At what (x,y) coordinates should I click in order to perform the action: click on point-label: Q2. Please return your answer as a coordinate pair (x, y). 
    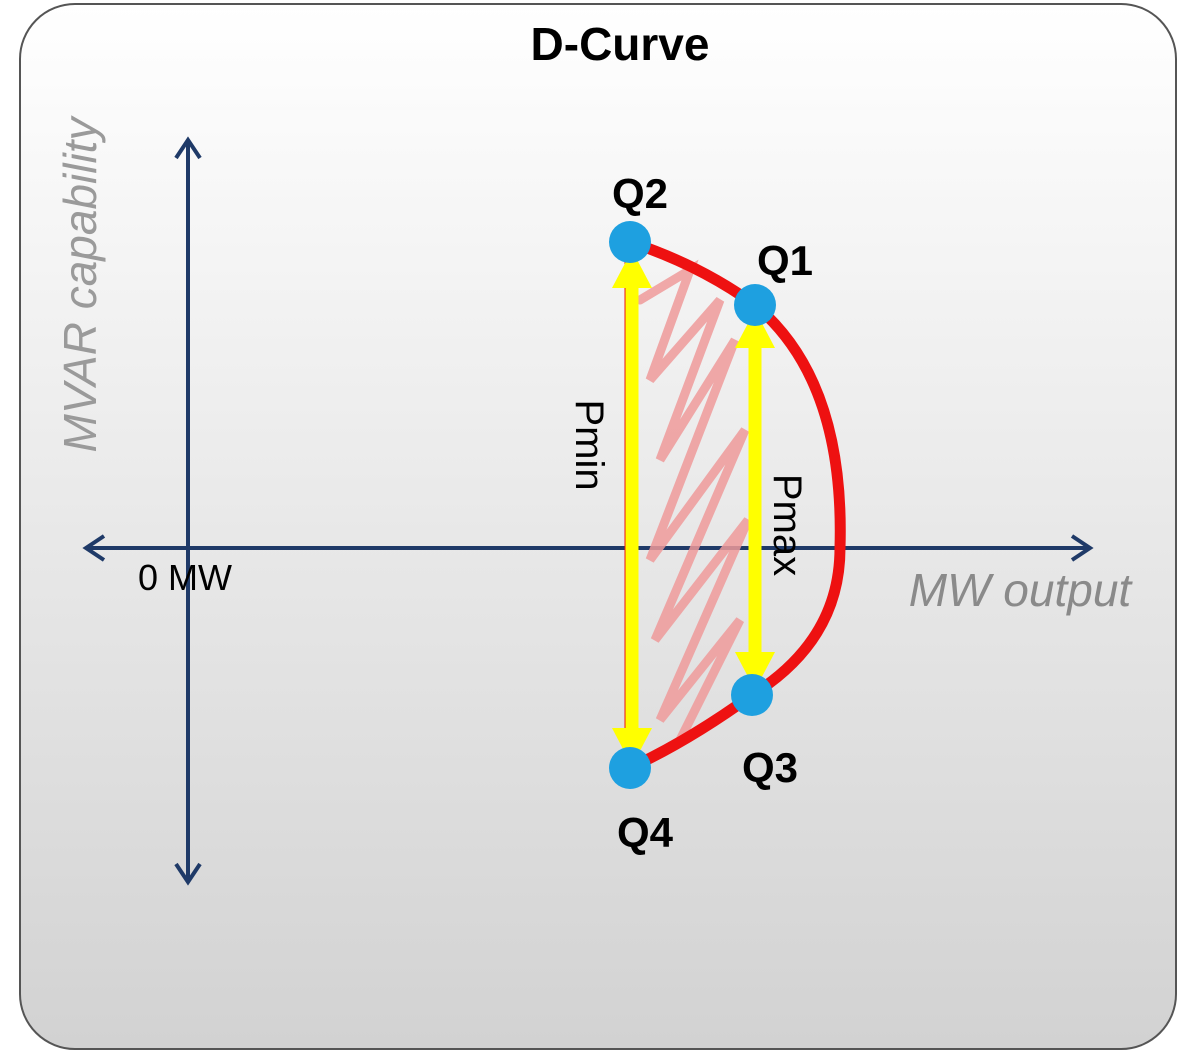
    Looking at the image, I should click on (640, 193).